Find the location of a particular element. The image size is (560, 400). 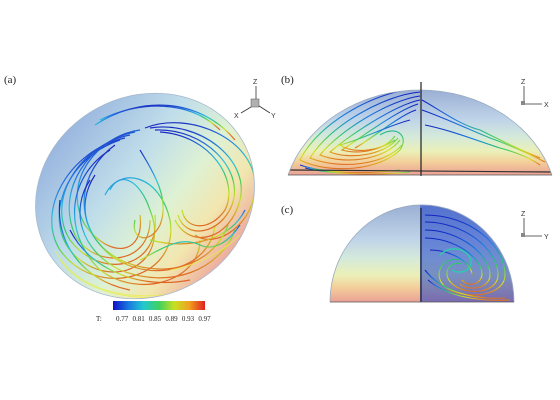

axis-a-x-label: X is located at coordinates (236, 116).